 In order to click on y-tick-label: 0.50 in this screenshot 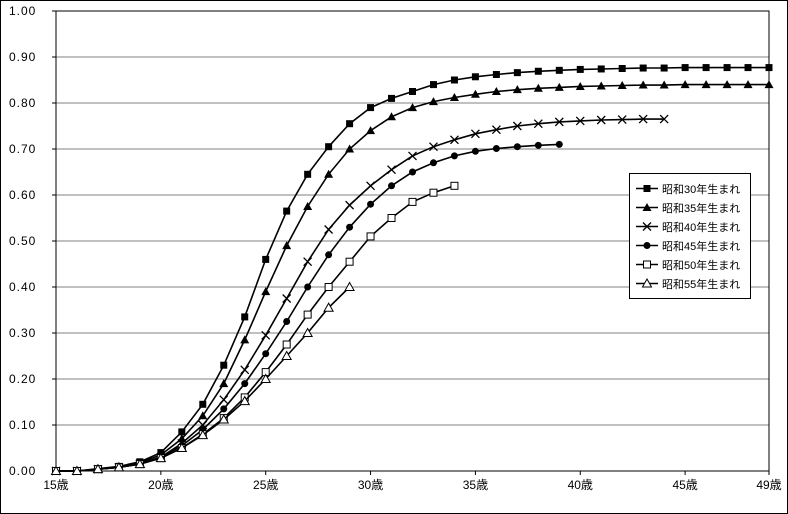, I will do `click(22, 241)`.